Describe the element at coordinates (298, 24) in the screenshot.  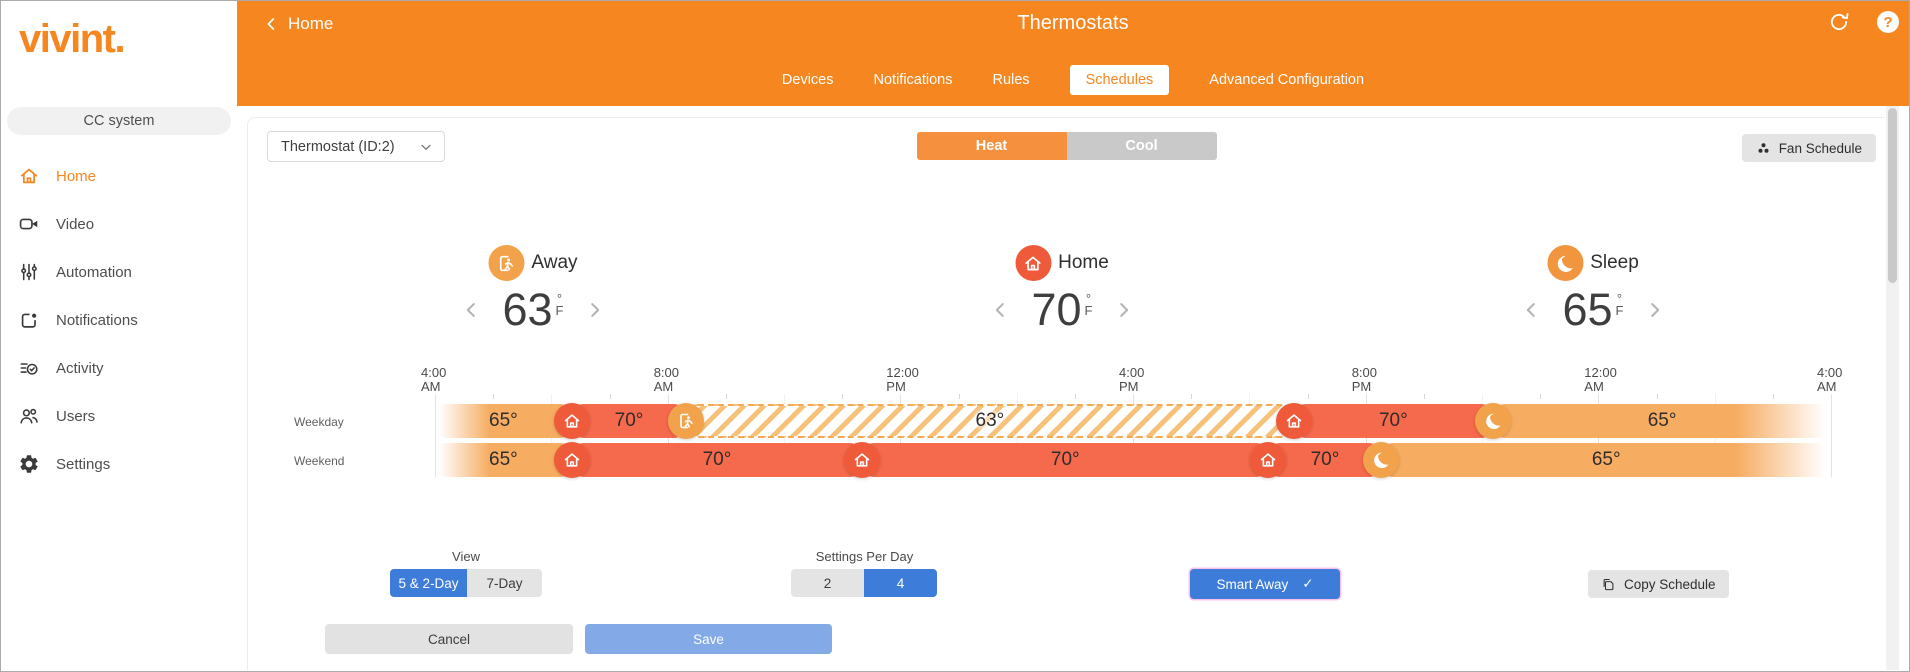
I see `back-button: Home` at that location.